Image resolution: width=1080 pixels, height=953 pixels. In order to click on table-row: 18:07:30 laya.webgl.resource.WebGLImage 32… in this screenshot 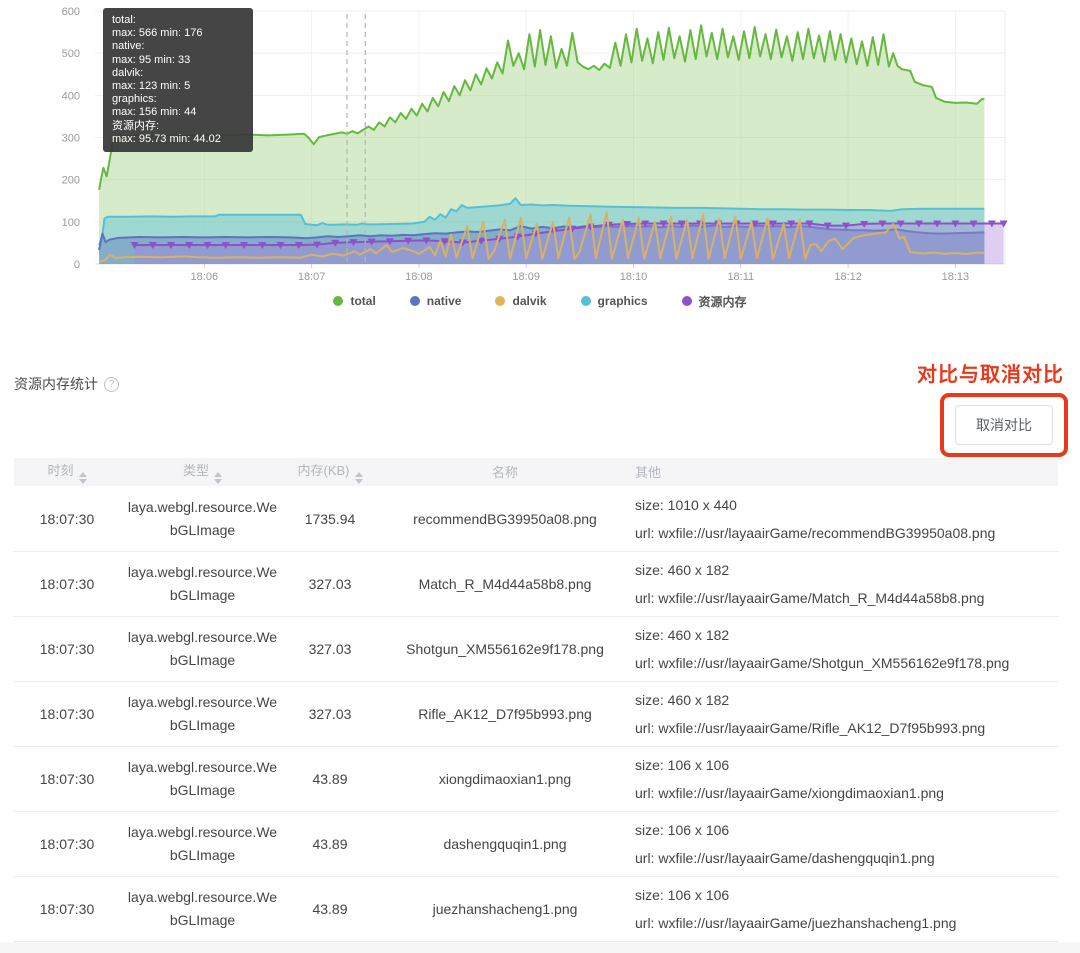, I will do `click(536, 714)`.